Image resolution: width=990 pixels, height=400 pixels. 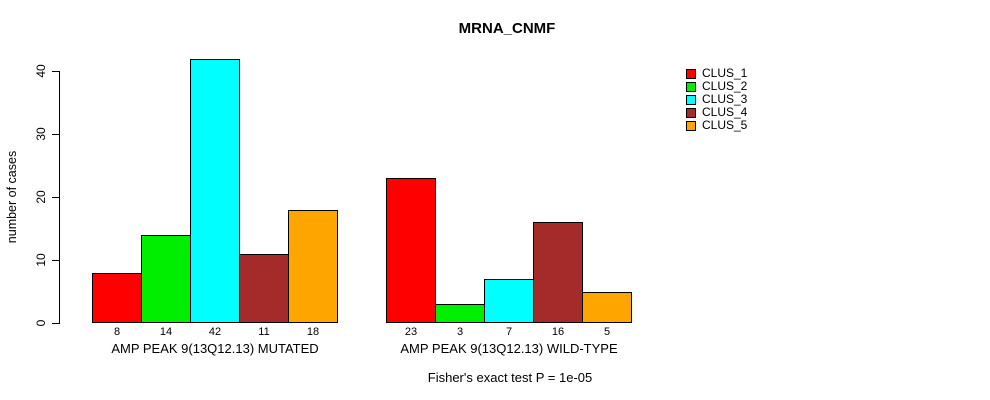 I want to click on legend-label: CLUS_5, so click(x=725, y=125).